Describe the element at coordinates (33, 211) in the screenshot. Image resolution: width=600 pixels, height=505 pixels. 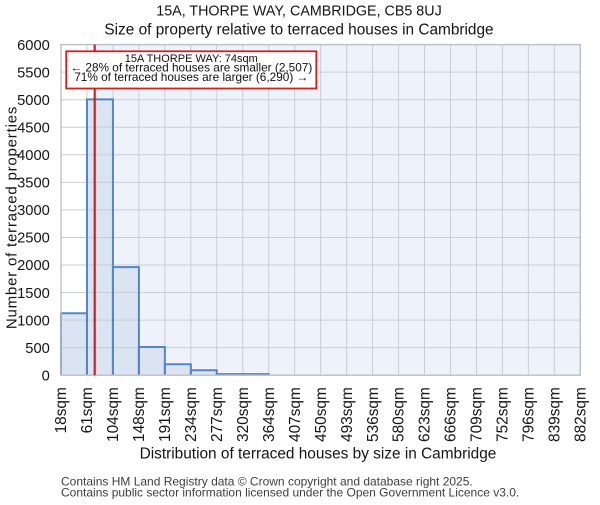
I see `svg-text: 3000` at that location.